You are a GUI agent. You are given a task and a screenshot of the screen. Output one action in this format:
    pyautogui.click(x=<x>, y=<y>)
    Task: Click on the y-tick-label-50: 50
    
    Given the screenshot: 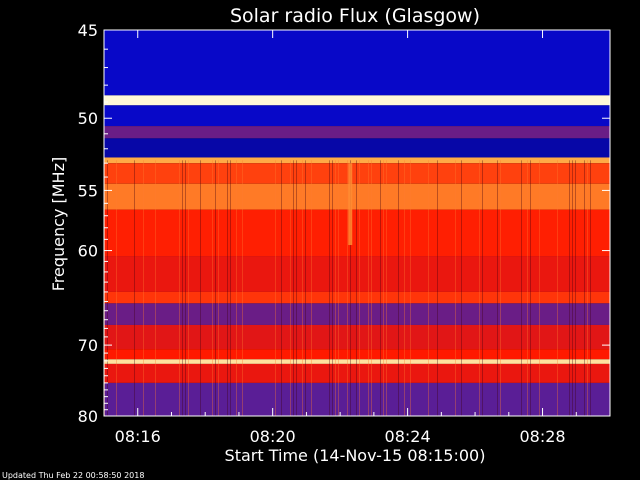 What is the action you would take?
    pyautogui.click(x=88, y=118)
    